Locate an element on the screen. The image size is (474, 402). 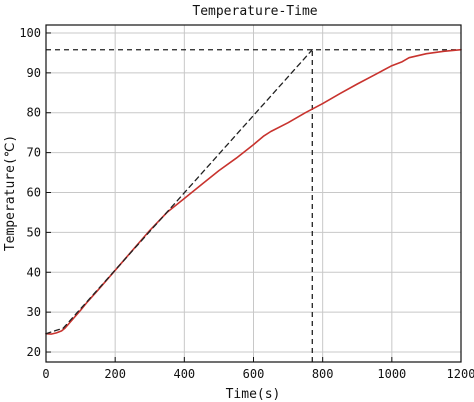
chart-title: Temperature-Time is located at coordinates (254, 11).